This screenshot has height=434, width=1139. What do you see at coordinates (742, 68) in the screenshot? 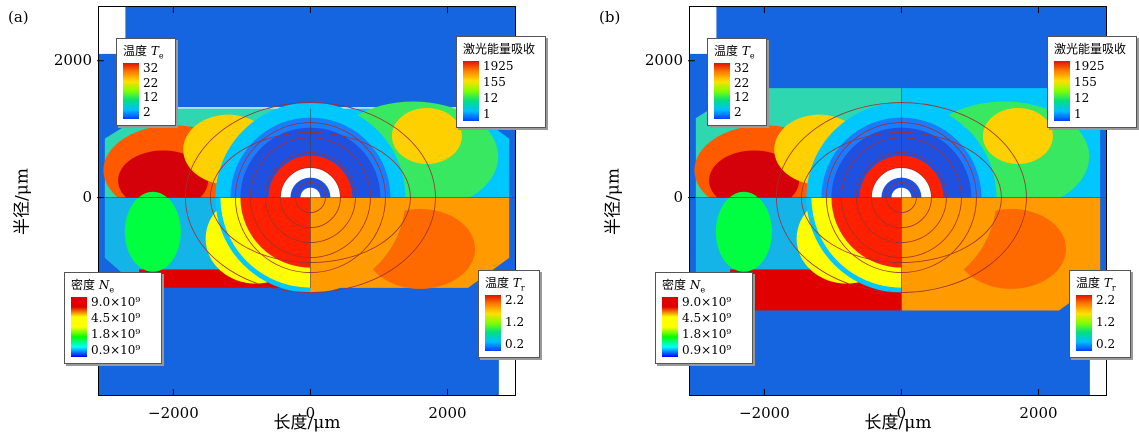
I see `colorbar-value: 32` at bounding box center [742, 68].